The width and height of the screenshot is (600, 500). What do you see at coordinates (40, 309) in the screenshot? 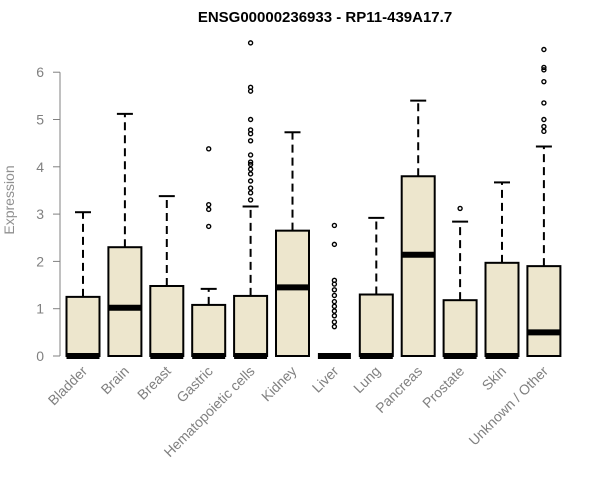
I see `y-tick-label: 1` at bounding box center [40, 309].